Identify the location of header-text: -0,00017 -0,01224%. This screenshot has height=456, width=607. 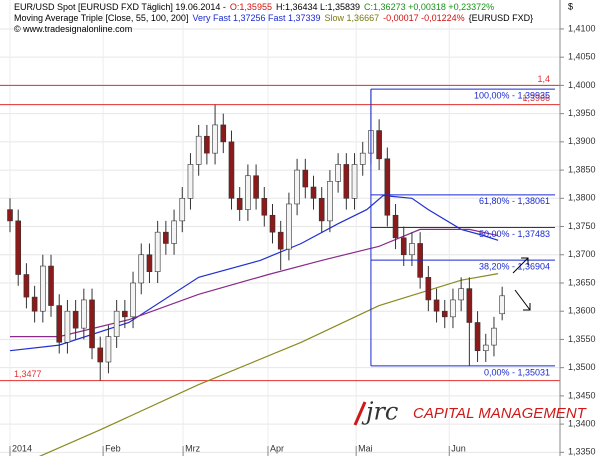
(424, 18).